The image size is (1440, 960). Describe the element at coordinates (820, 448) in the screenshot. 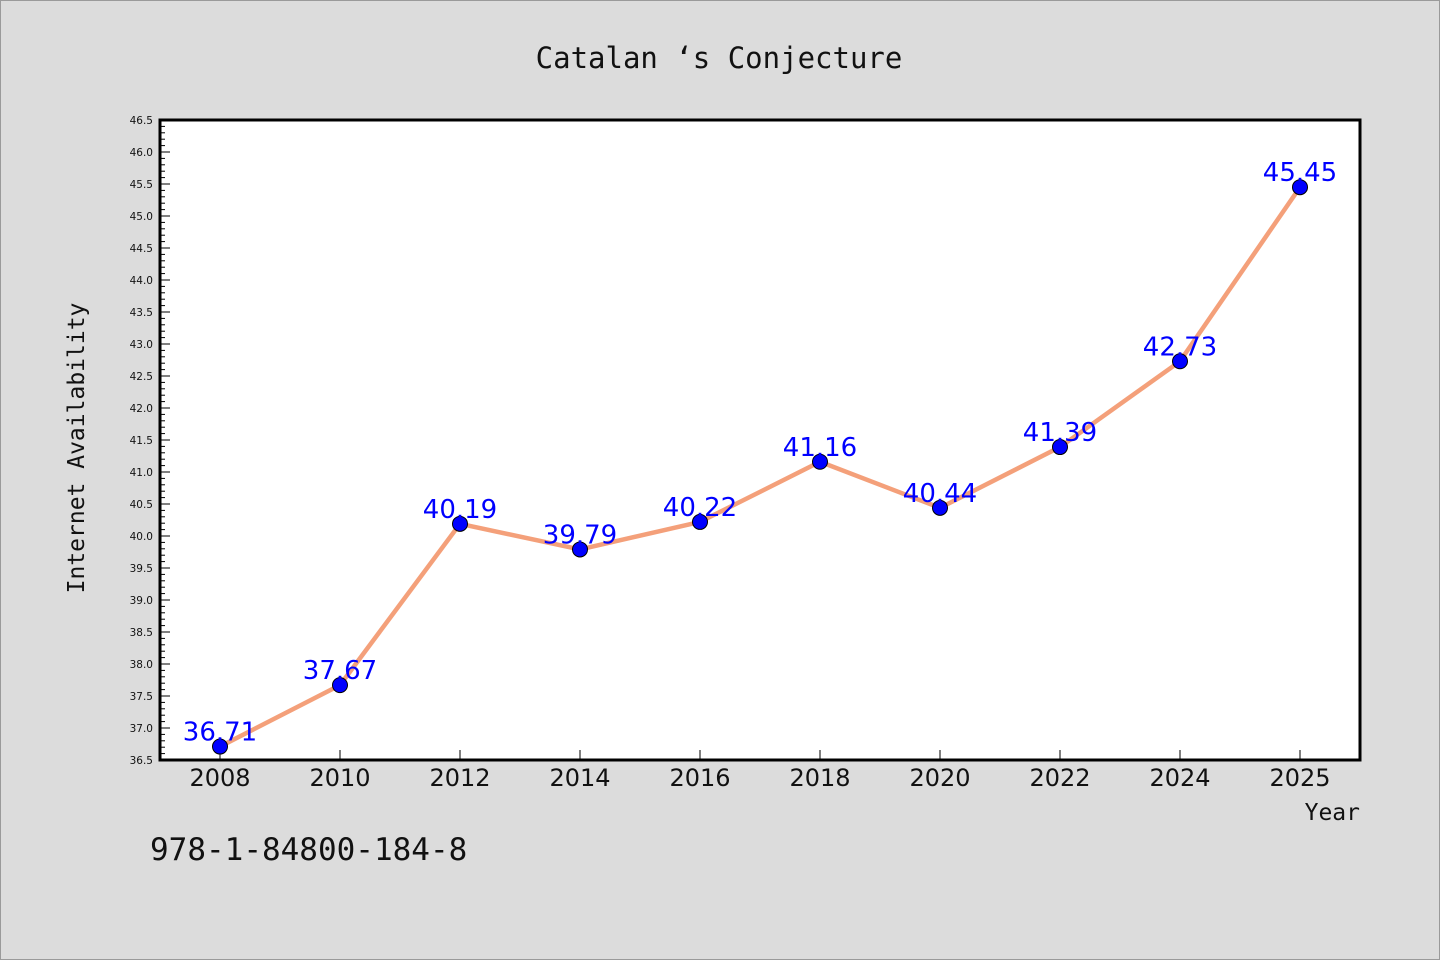

I see `data-label: 41.16` at that location.